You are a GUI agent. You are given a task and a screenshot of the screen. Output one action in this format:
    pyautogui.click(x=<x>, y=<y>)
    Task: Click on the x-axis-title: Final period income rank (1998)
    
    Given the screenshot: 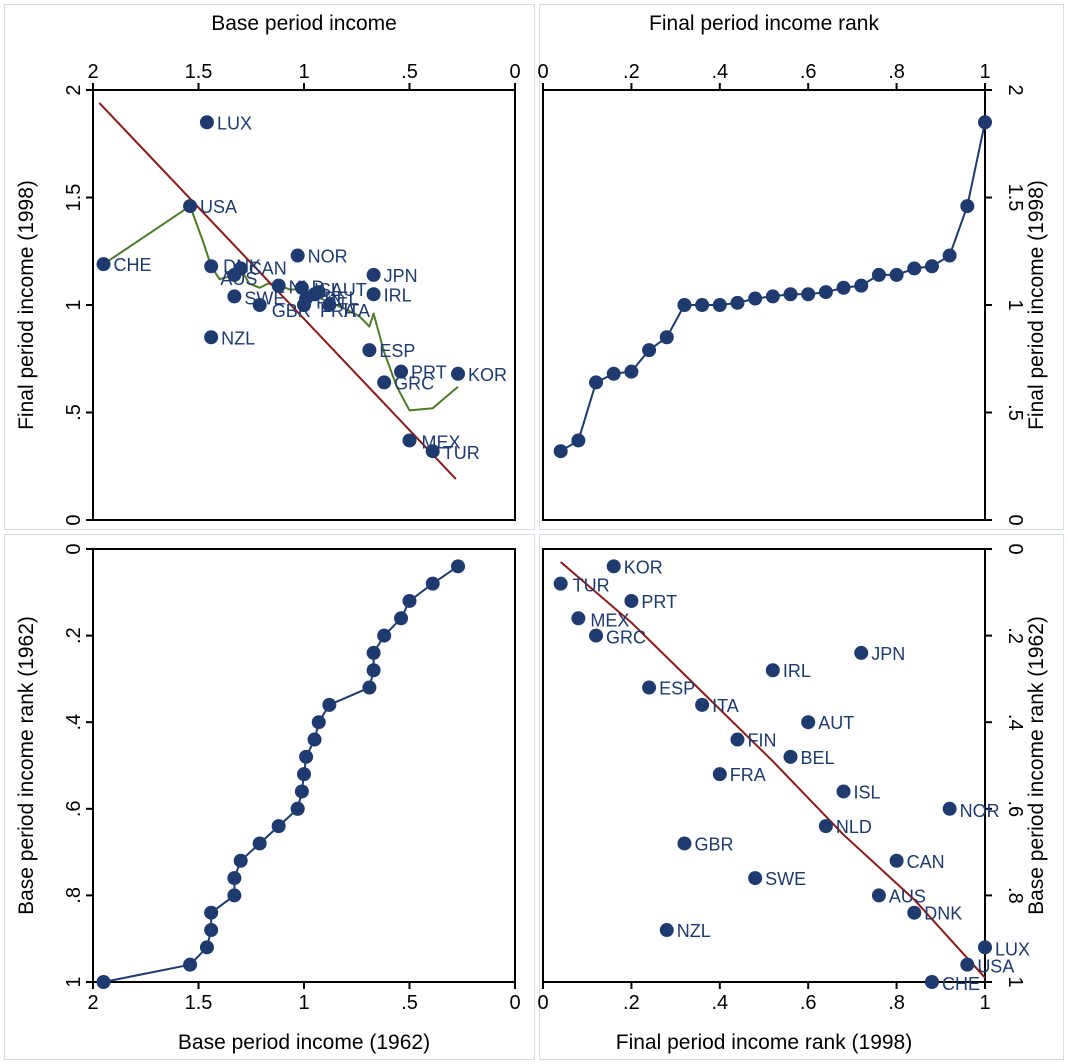 What is the action you would take?
    pyautogui.click(x=764, y=1042)
    